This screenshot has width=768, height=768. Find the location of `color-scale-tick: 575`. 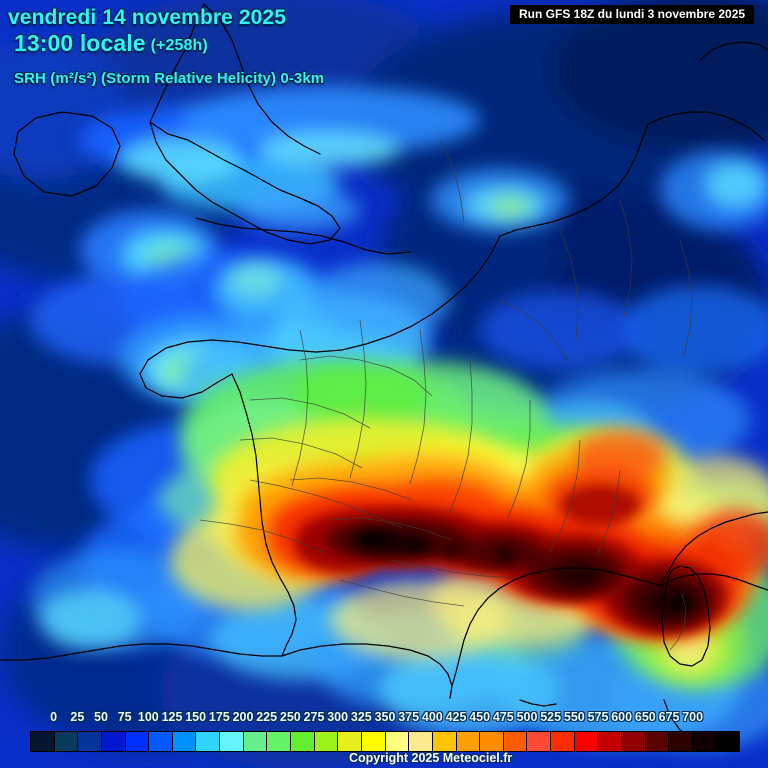

color-scale-tick: 575 is located at coordinates (598, 717).